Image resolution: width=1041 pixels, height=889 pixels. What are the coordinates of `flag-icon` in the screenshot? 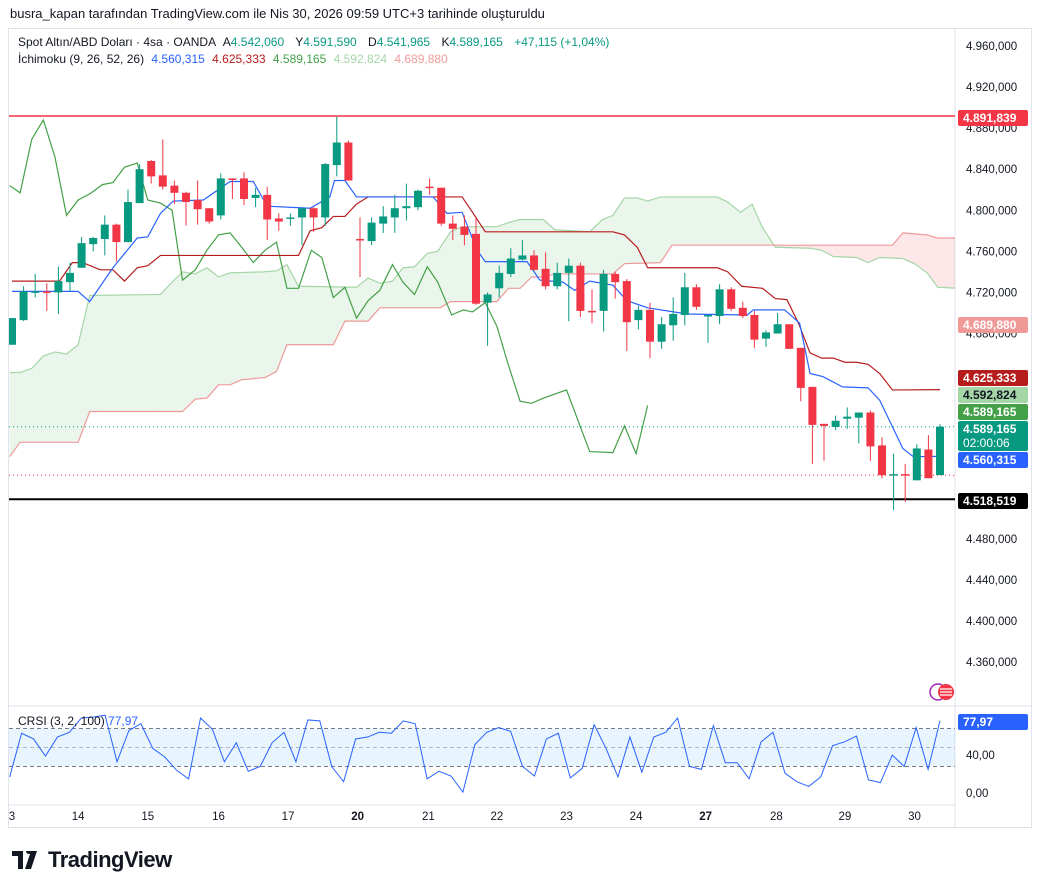 It's located at (941, 692).